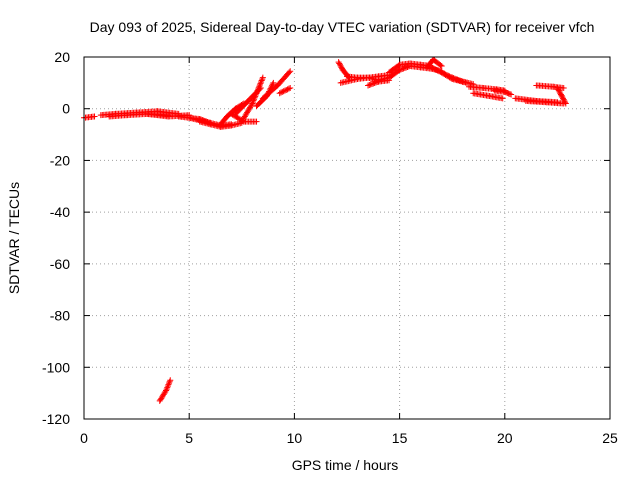  I want to click on y-tick-label: 0, so click(66, 109).